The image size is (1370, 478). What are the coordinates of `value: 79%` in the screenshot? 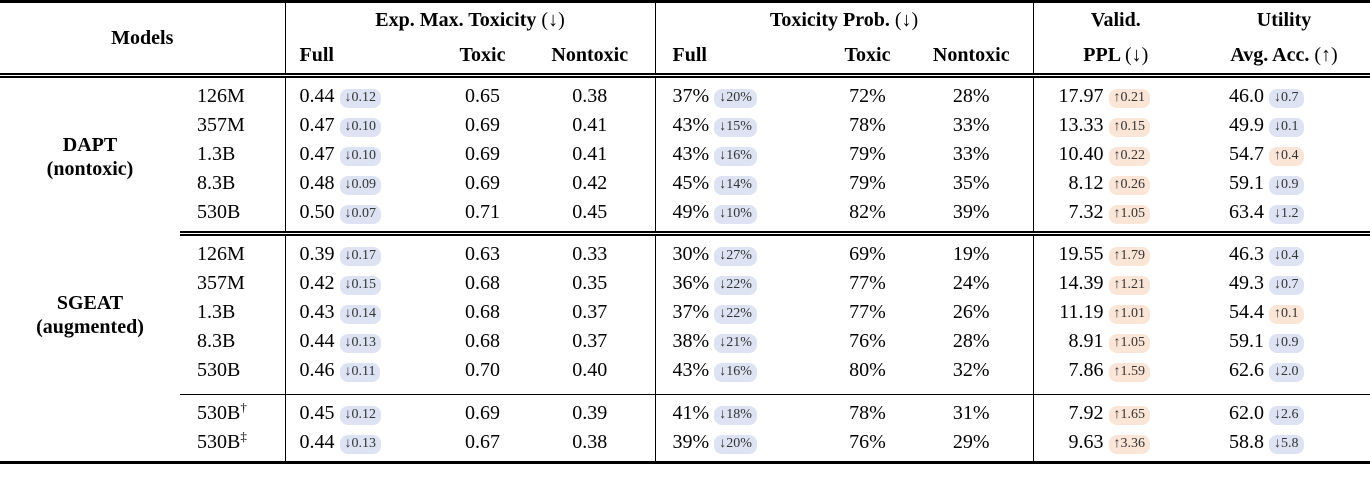 It's located at (867, 154).